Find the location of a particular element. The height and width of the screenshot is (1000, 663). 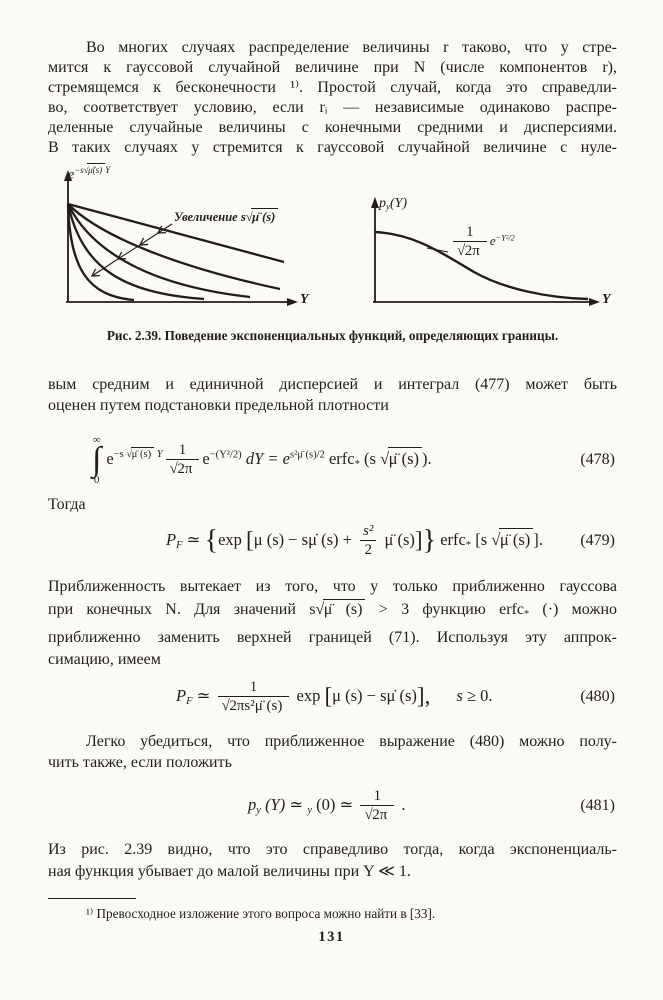

equation-number: (480) is located at coordinates (597, 696).